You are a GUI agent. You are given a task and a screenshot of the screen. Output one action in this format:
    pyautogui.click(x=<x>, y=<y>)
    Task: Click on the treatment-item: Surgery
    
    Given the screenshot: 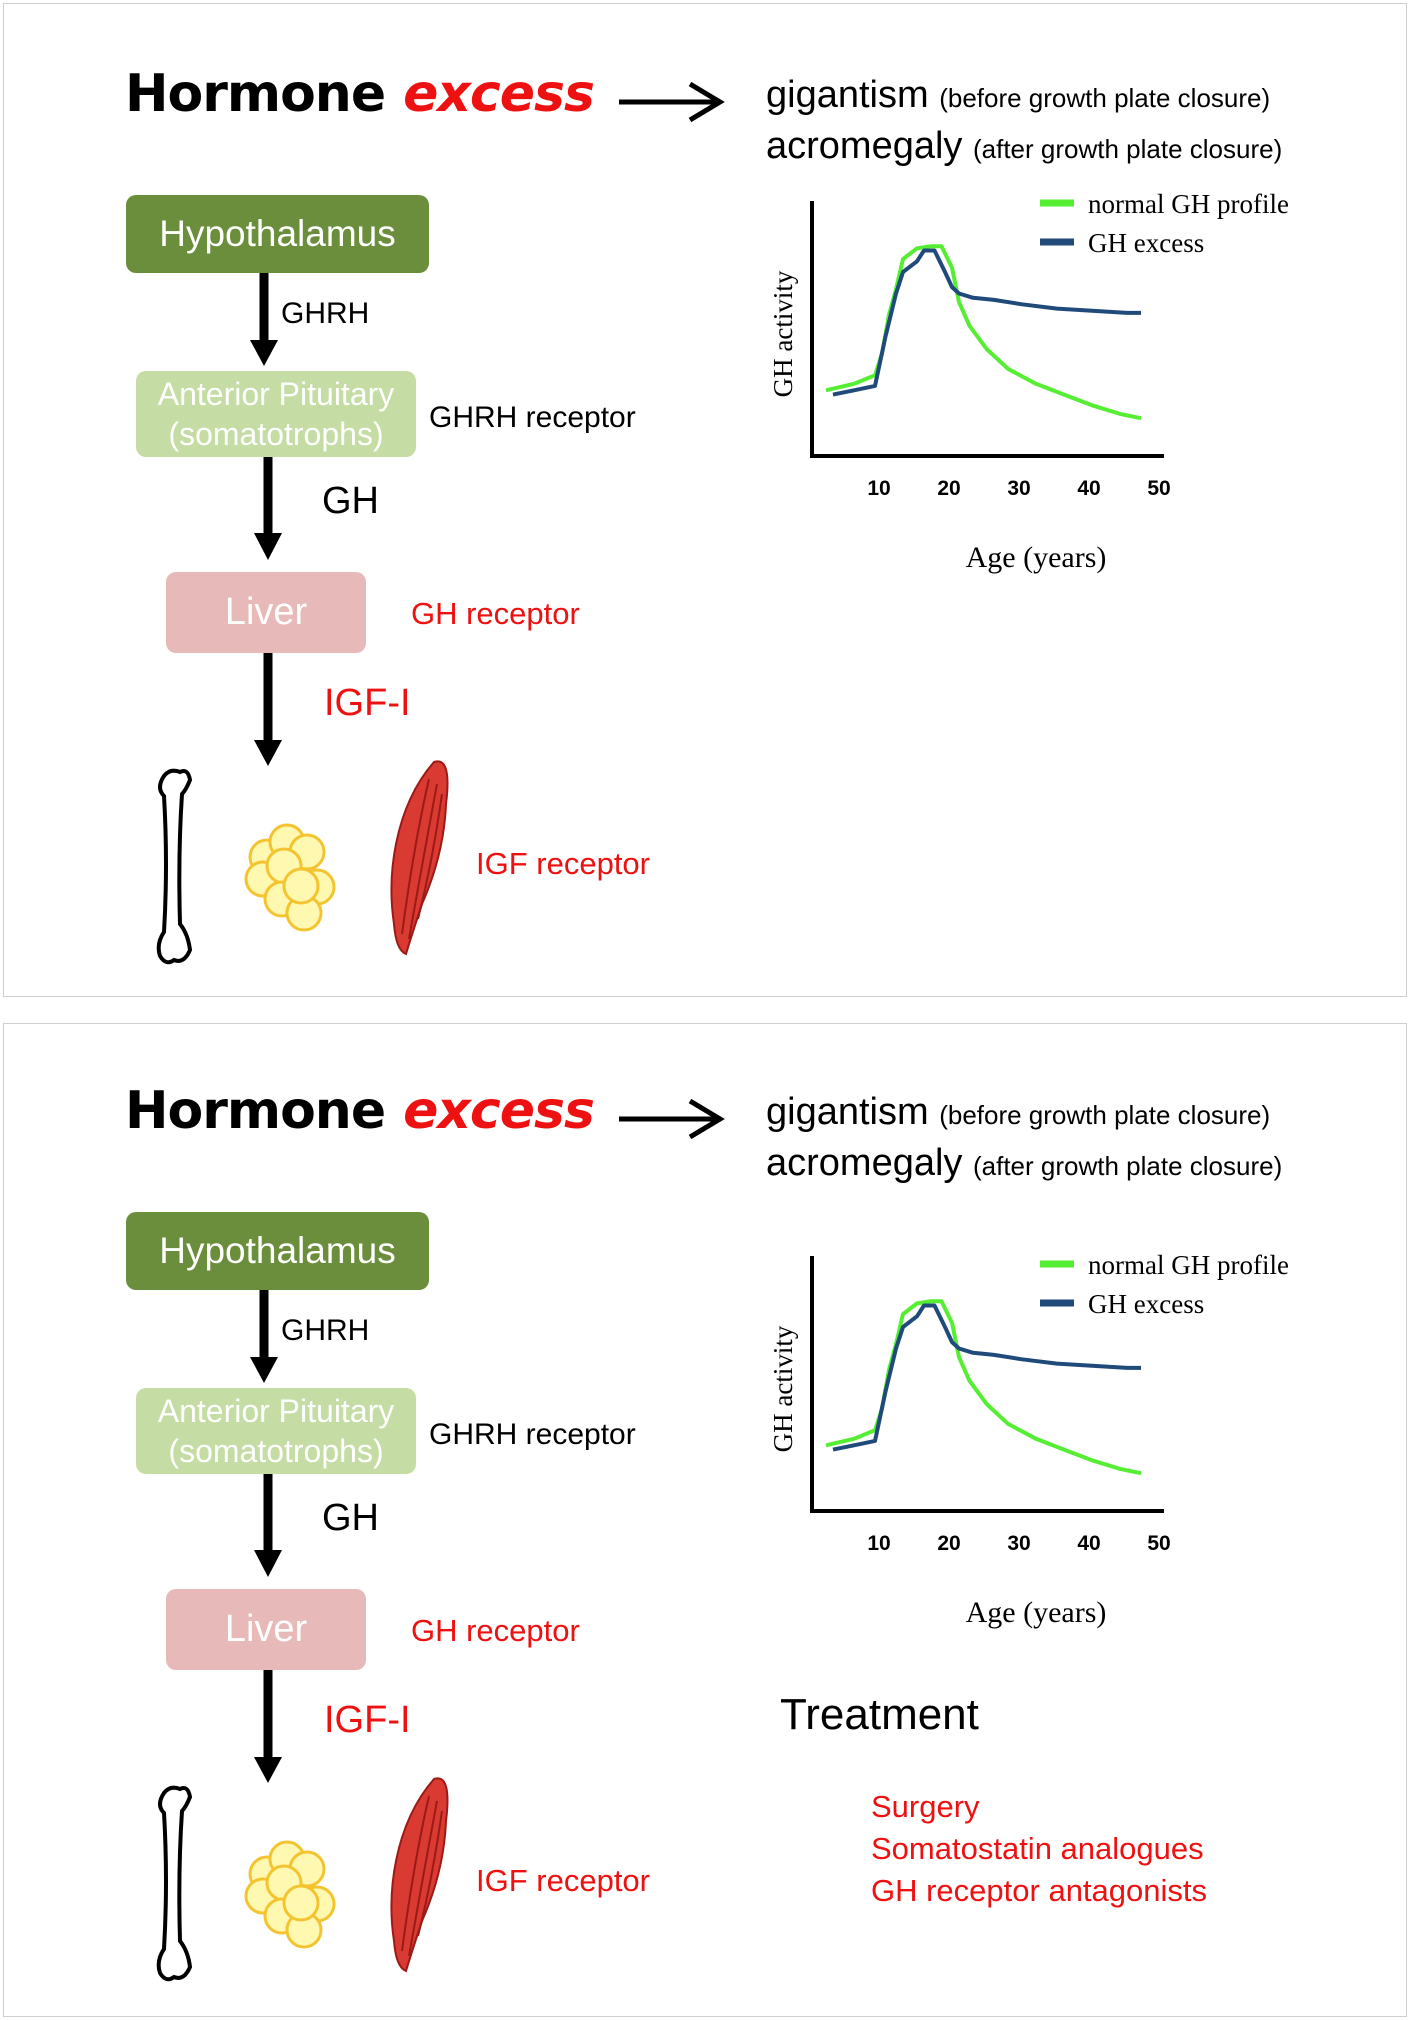 What is the action you would take?
    pyautogui.click(x=925, y=1806)
    